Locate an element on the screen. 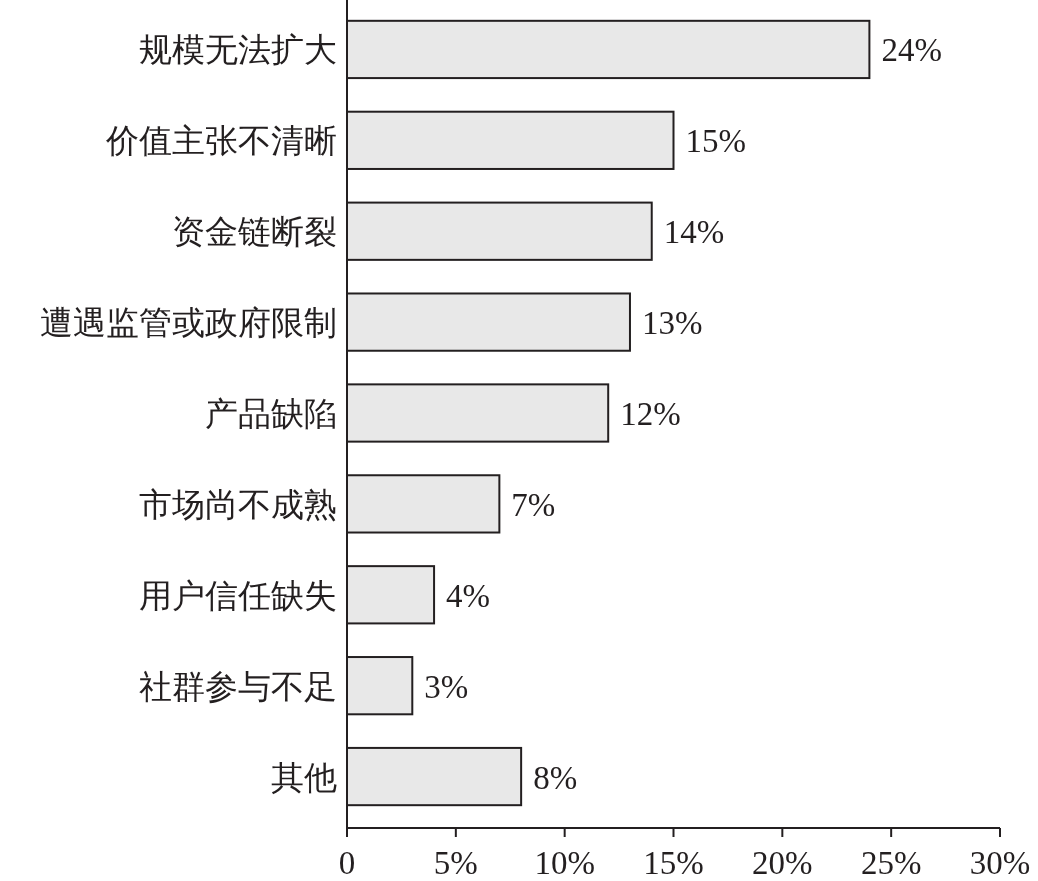  y-tick-label: 价值主张不清晰 is located at coordinates (221, 141).